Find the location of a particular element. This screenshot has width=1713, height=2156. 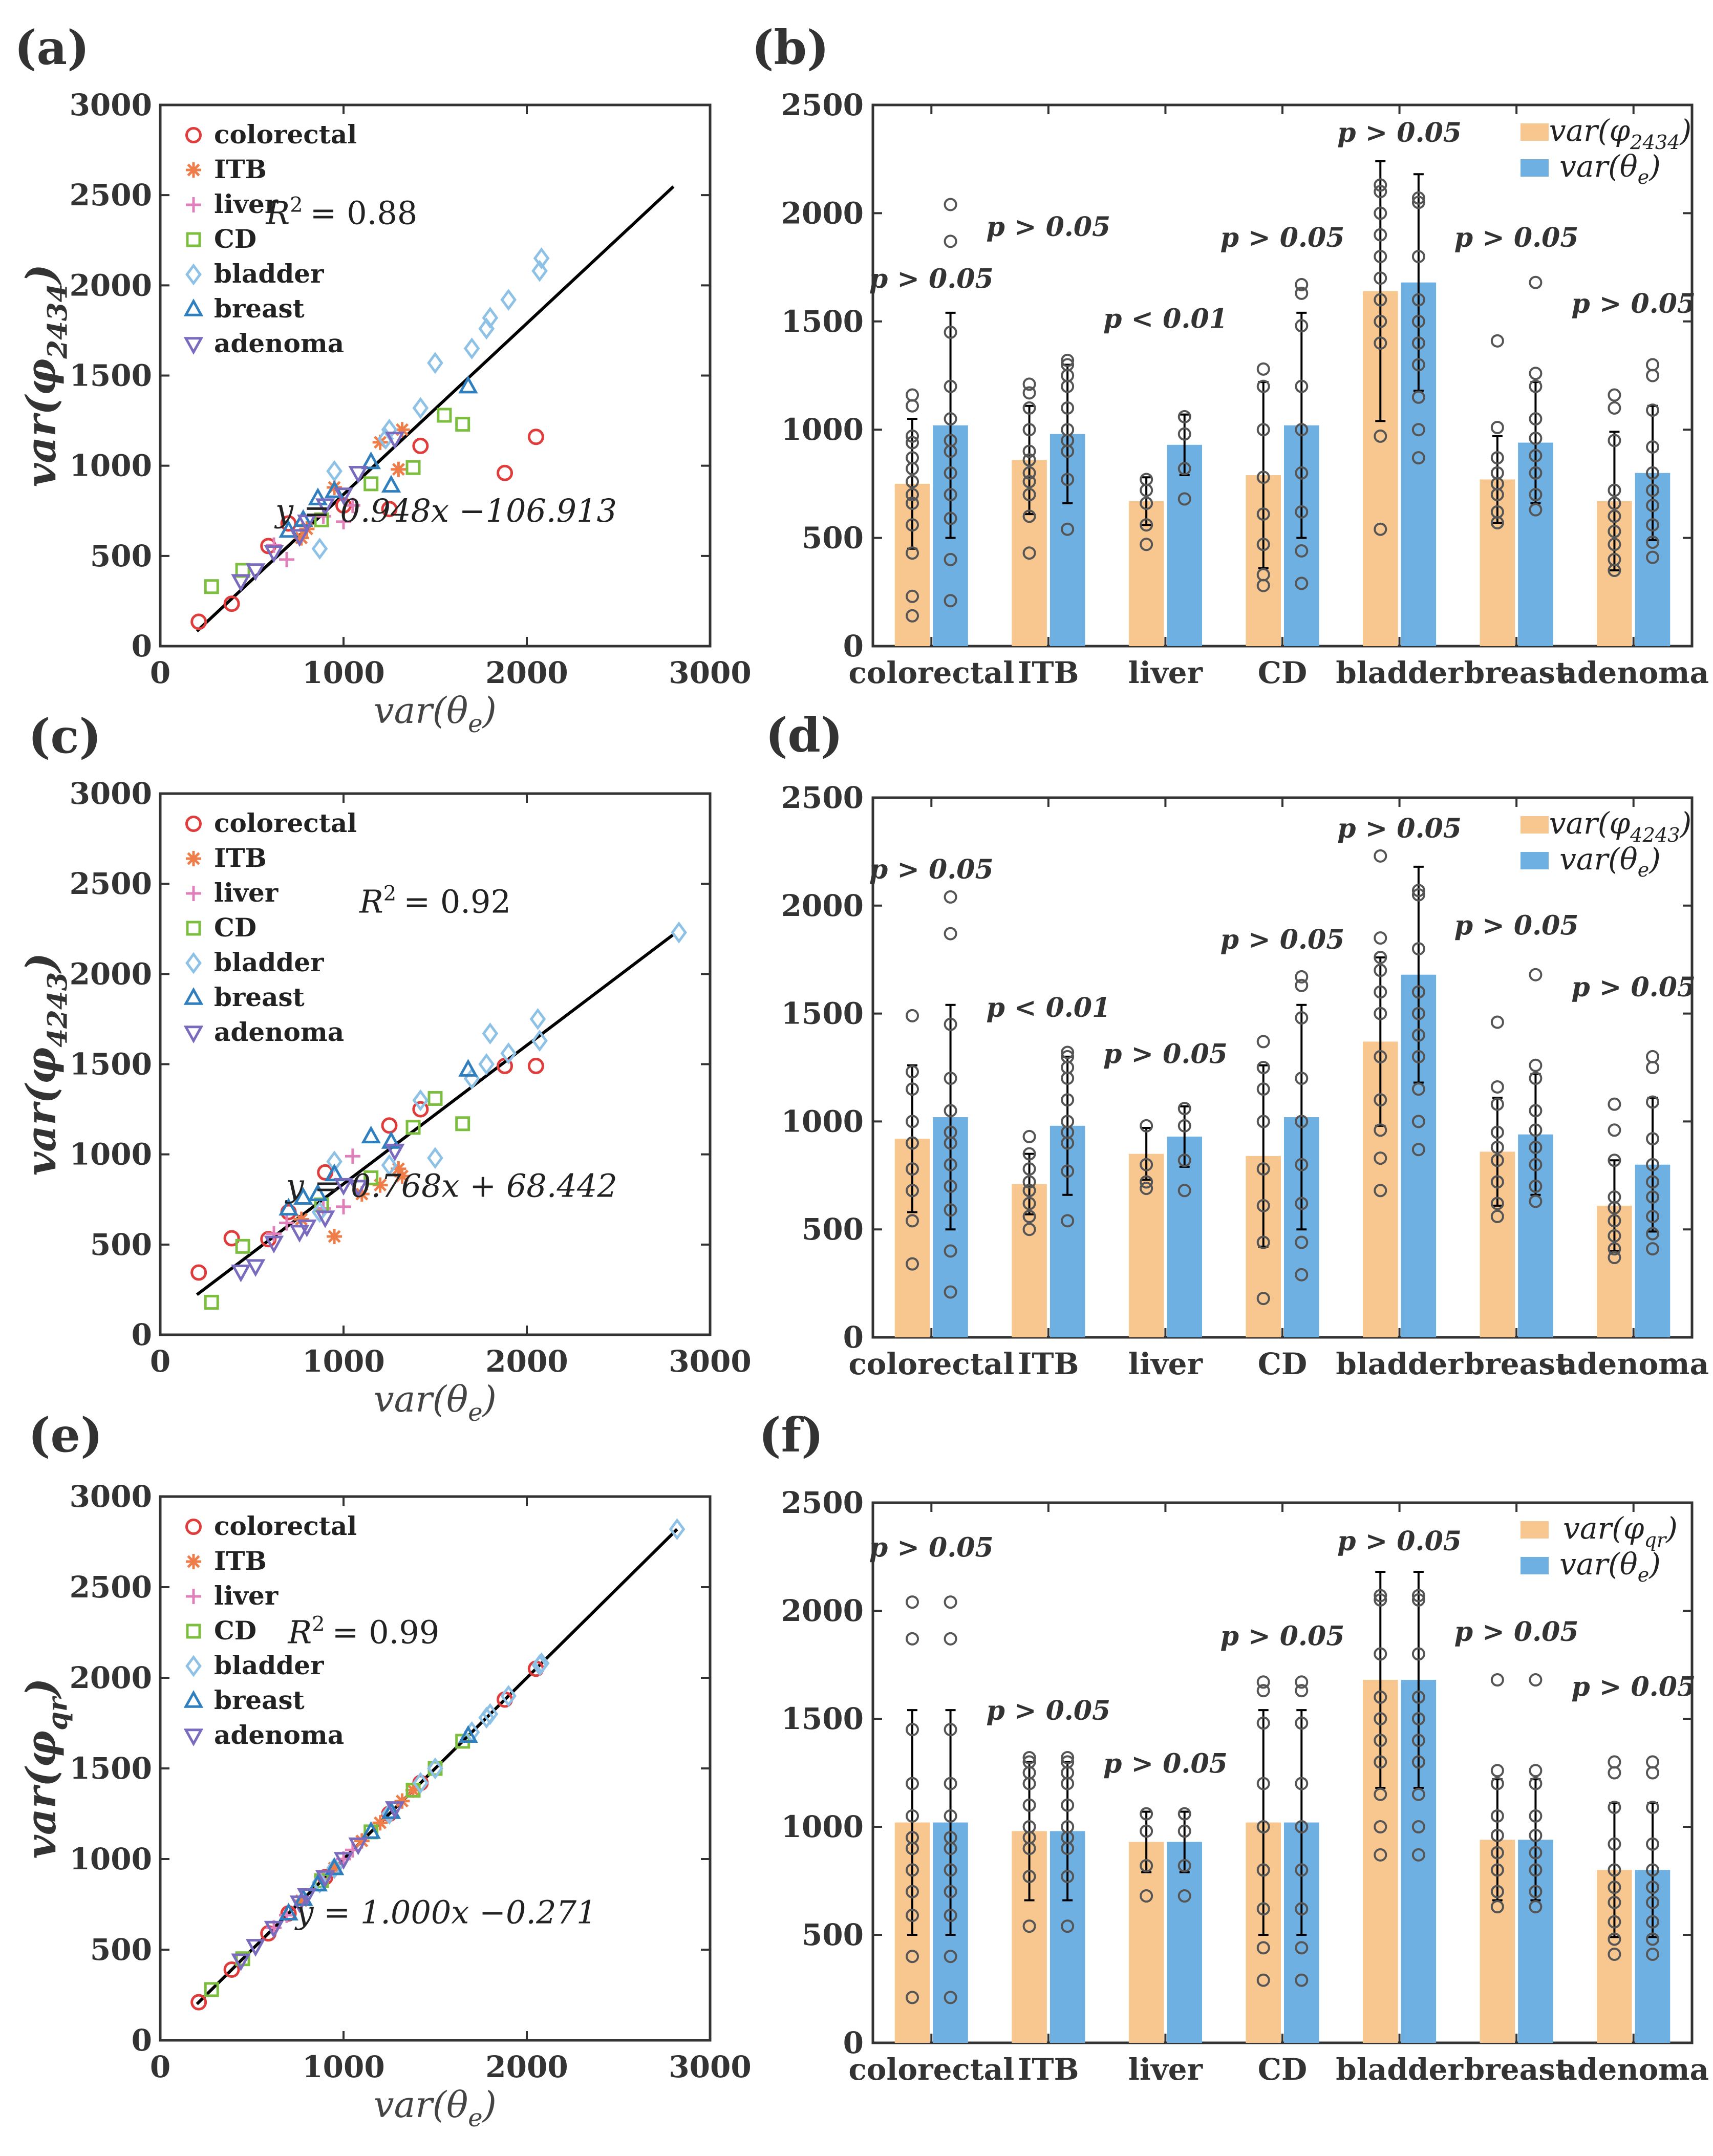

legend-label: liver is located at coordinates (246, 204).